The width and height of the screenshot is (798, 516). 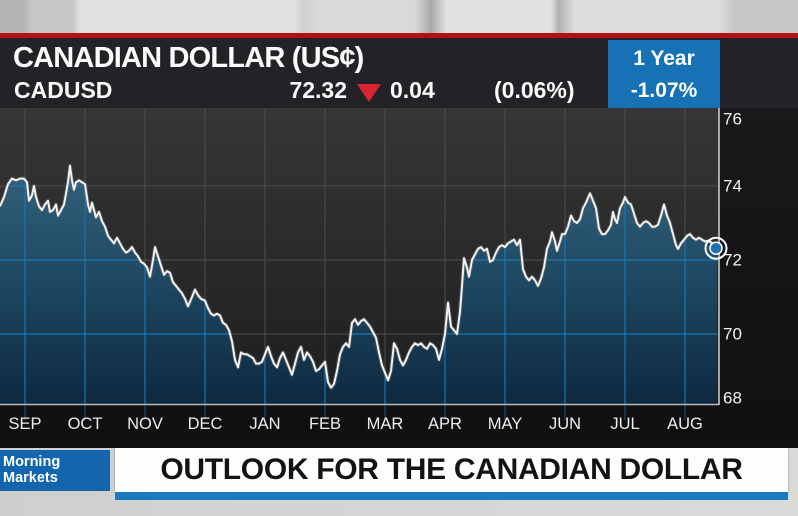 I want to click on svg-text: 70, so click(x=732, y=334).